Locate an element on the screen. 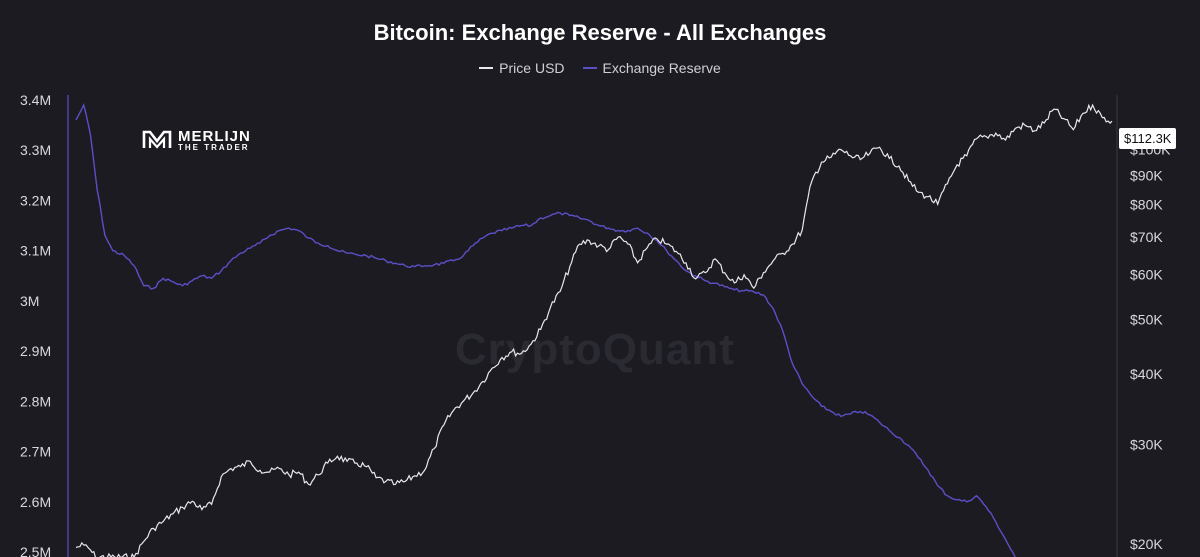  chart-legend: Price USD Exchange Reserve is located at coordinates (600, 68).